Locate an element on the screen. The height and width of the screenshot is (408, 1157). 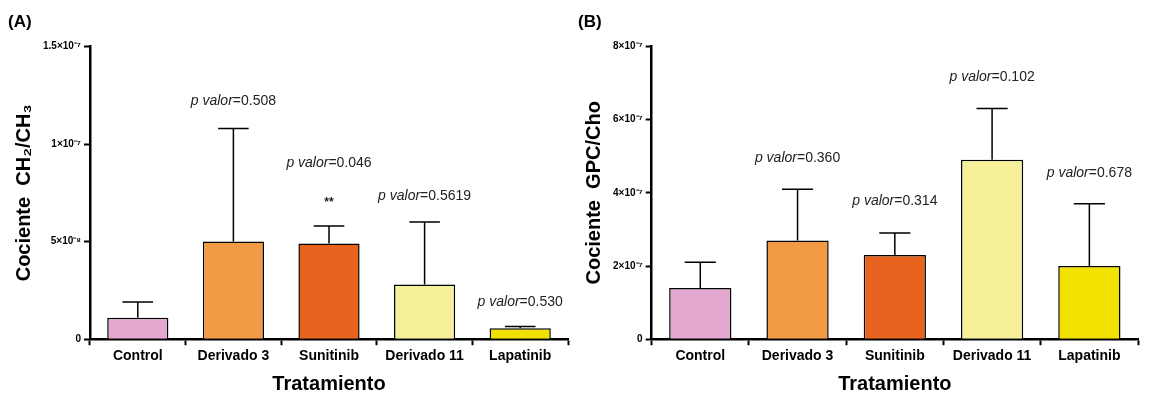
annotation: p valor=0.530 is located at coordinates (520, 300).